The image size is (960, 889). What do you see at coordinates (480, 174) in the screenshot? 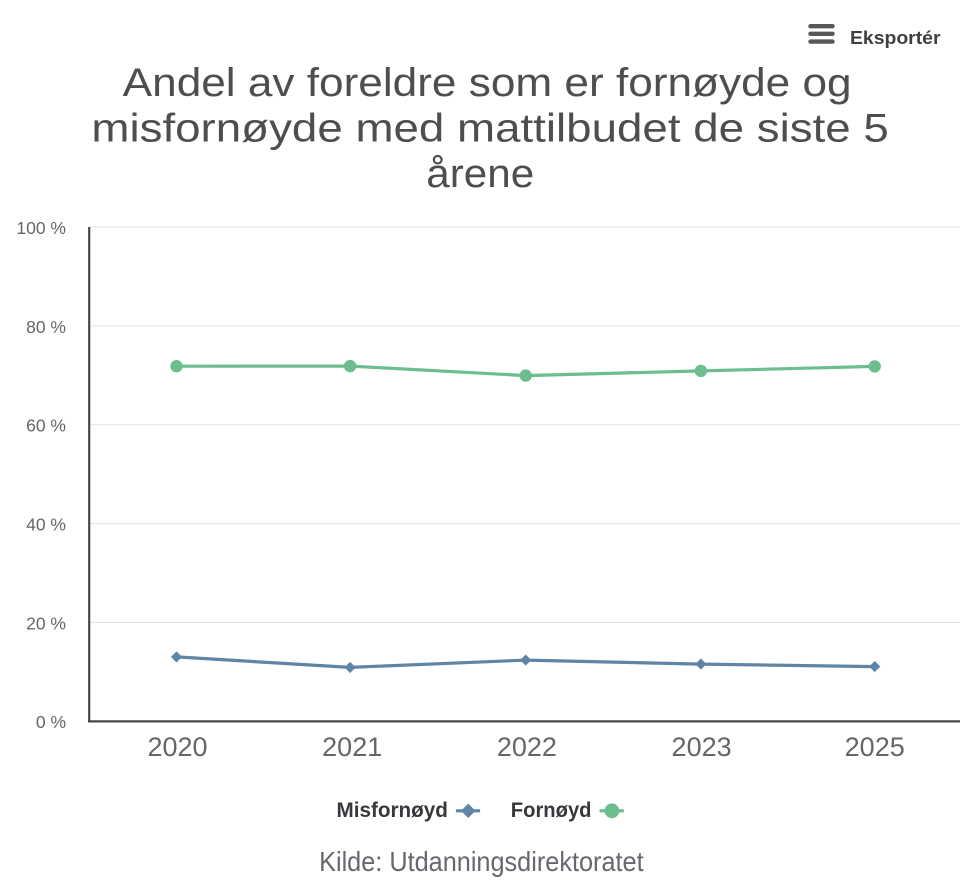
I see `svg-text: årene` at bounding box center [480, 174].